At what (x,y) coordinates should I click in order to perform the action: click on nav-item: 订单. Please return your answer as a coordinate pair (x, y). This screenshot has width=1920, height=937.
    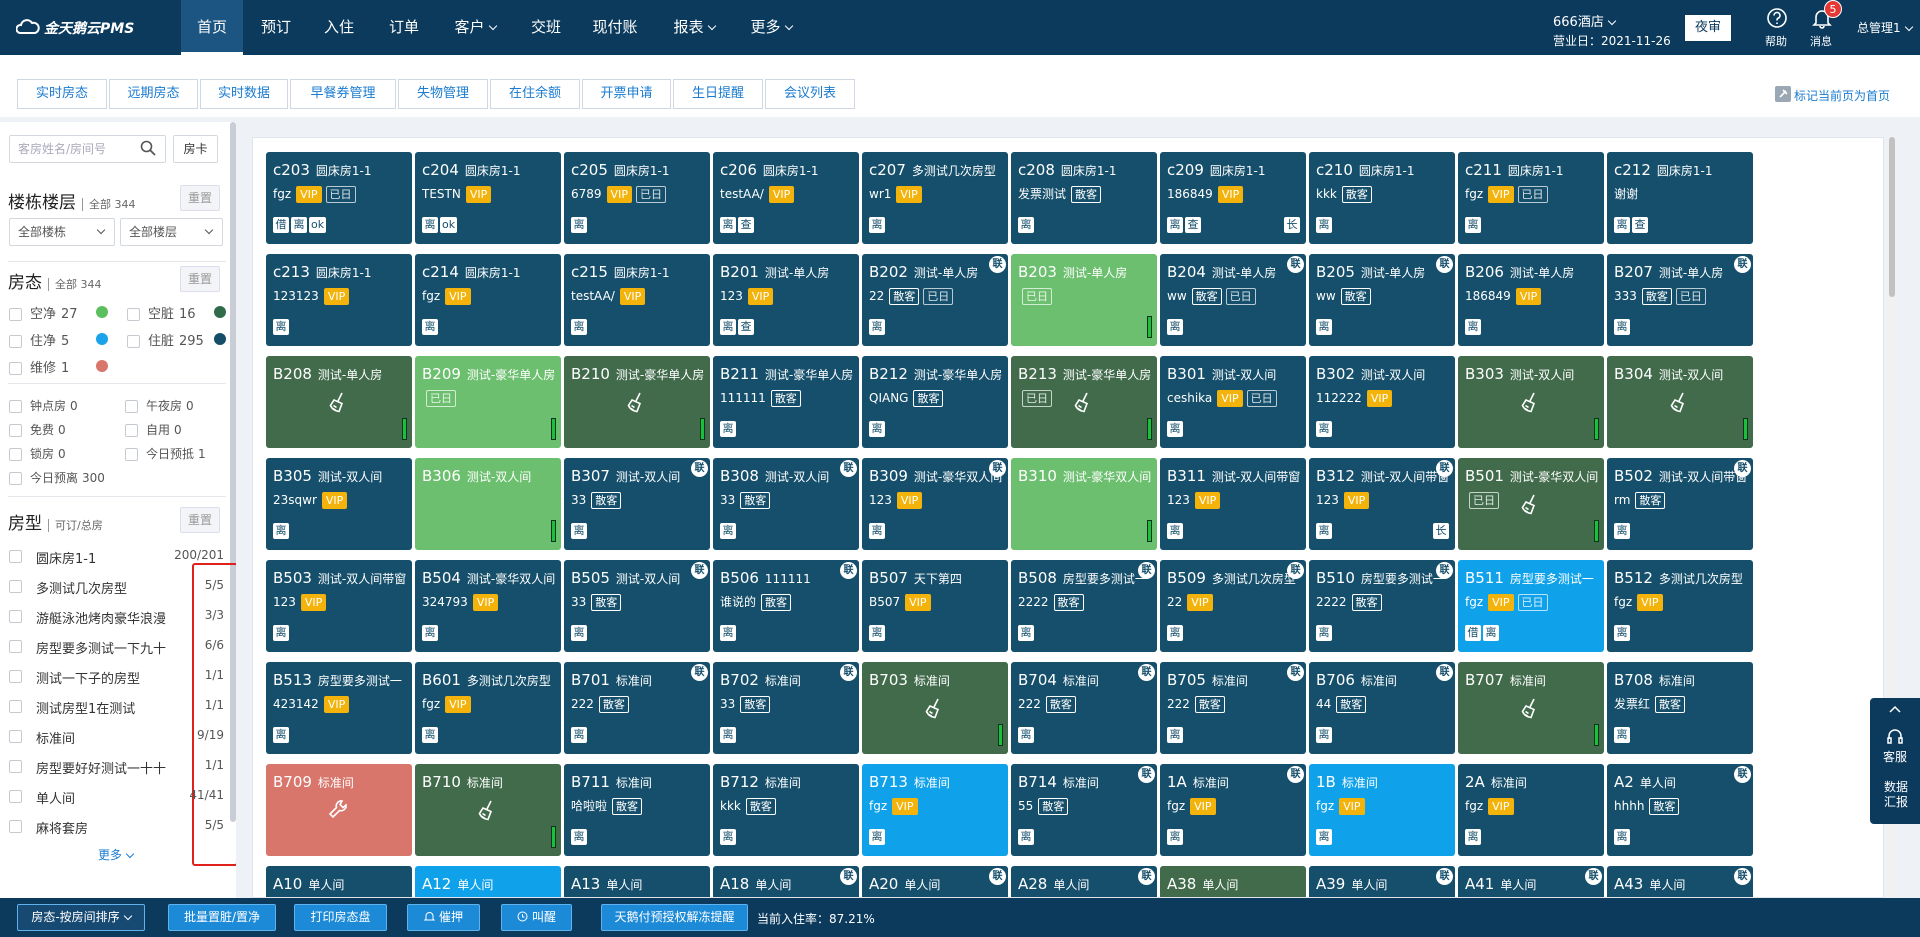
    Looking at the image, I should click on (404, 27).